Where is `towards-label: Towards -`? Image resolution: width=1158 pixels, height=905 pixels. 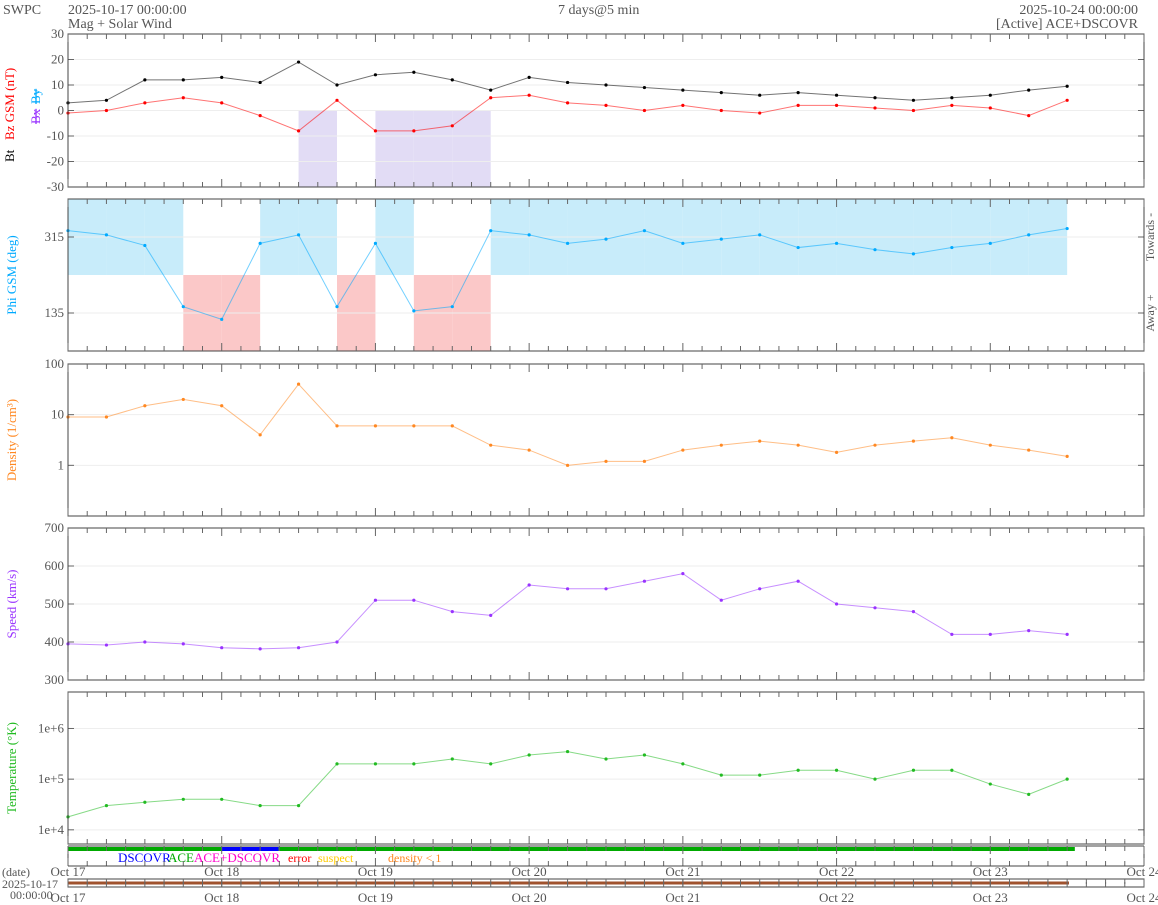
towards-label: Towards - is located at coordinates (1150, 237).